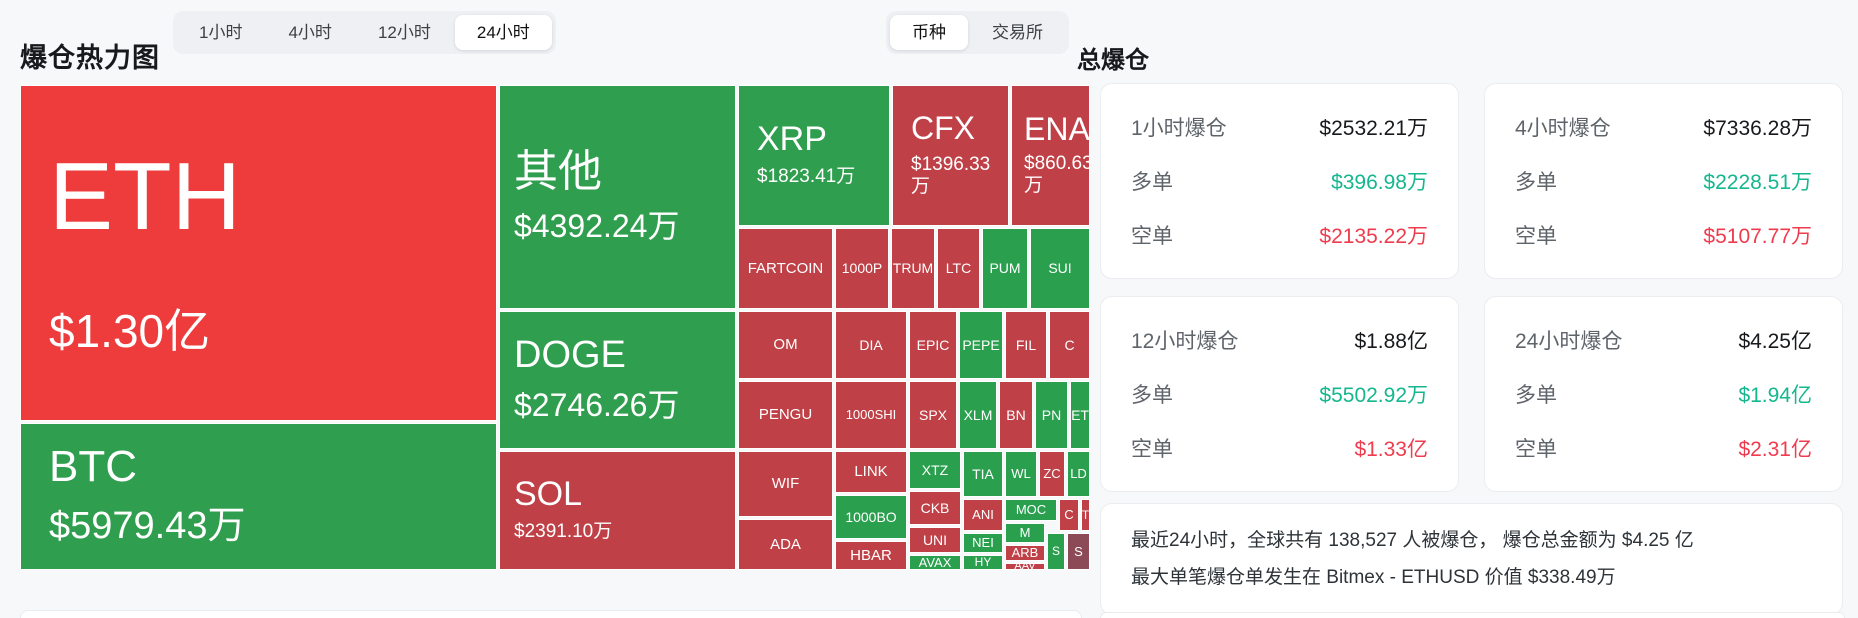 The width and height of the screenshot is (1858, 618). What do you see at coordinates (1057, 128) in the screenshot?
I see `treemap-cell-label: ENA` at bounding box center [1057, 128].